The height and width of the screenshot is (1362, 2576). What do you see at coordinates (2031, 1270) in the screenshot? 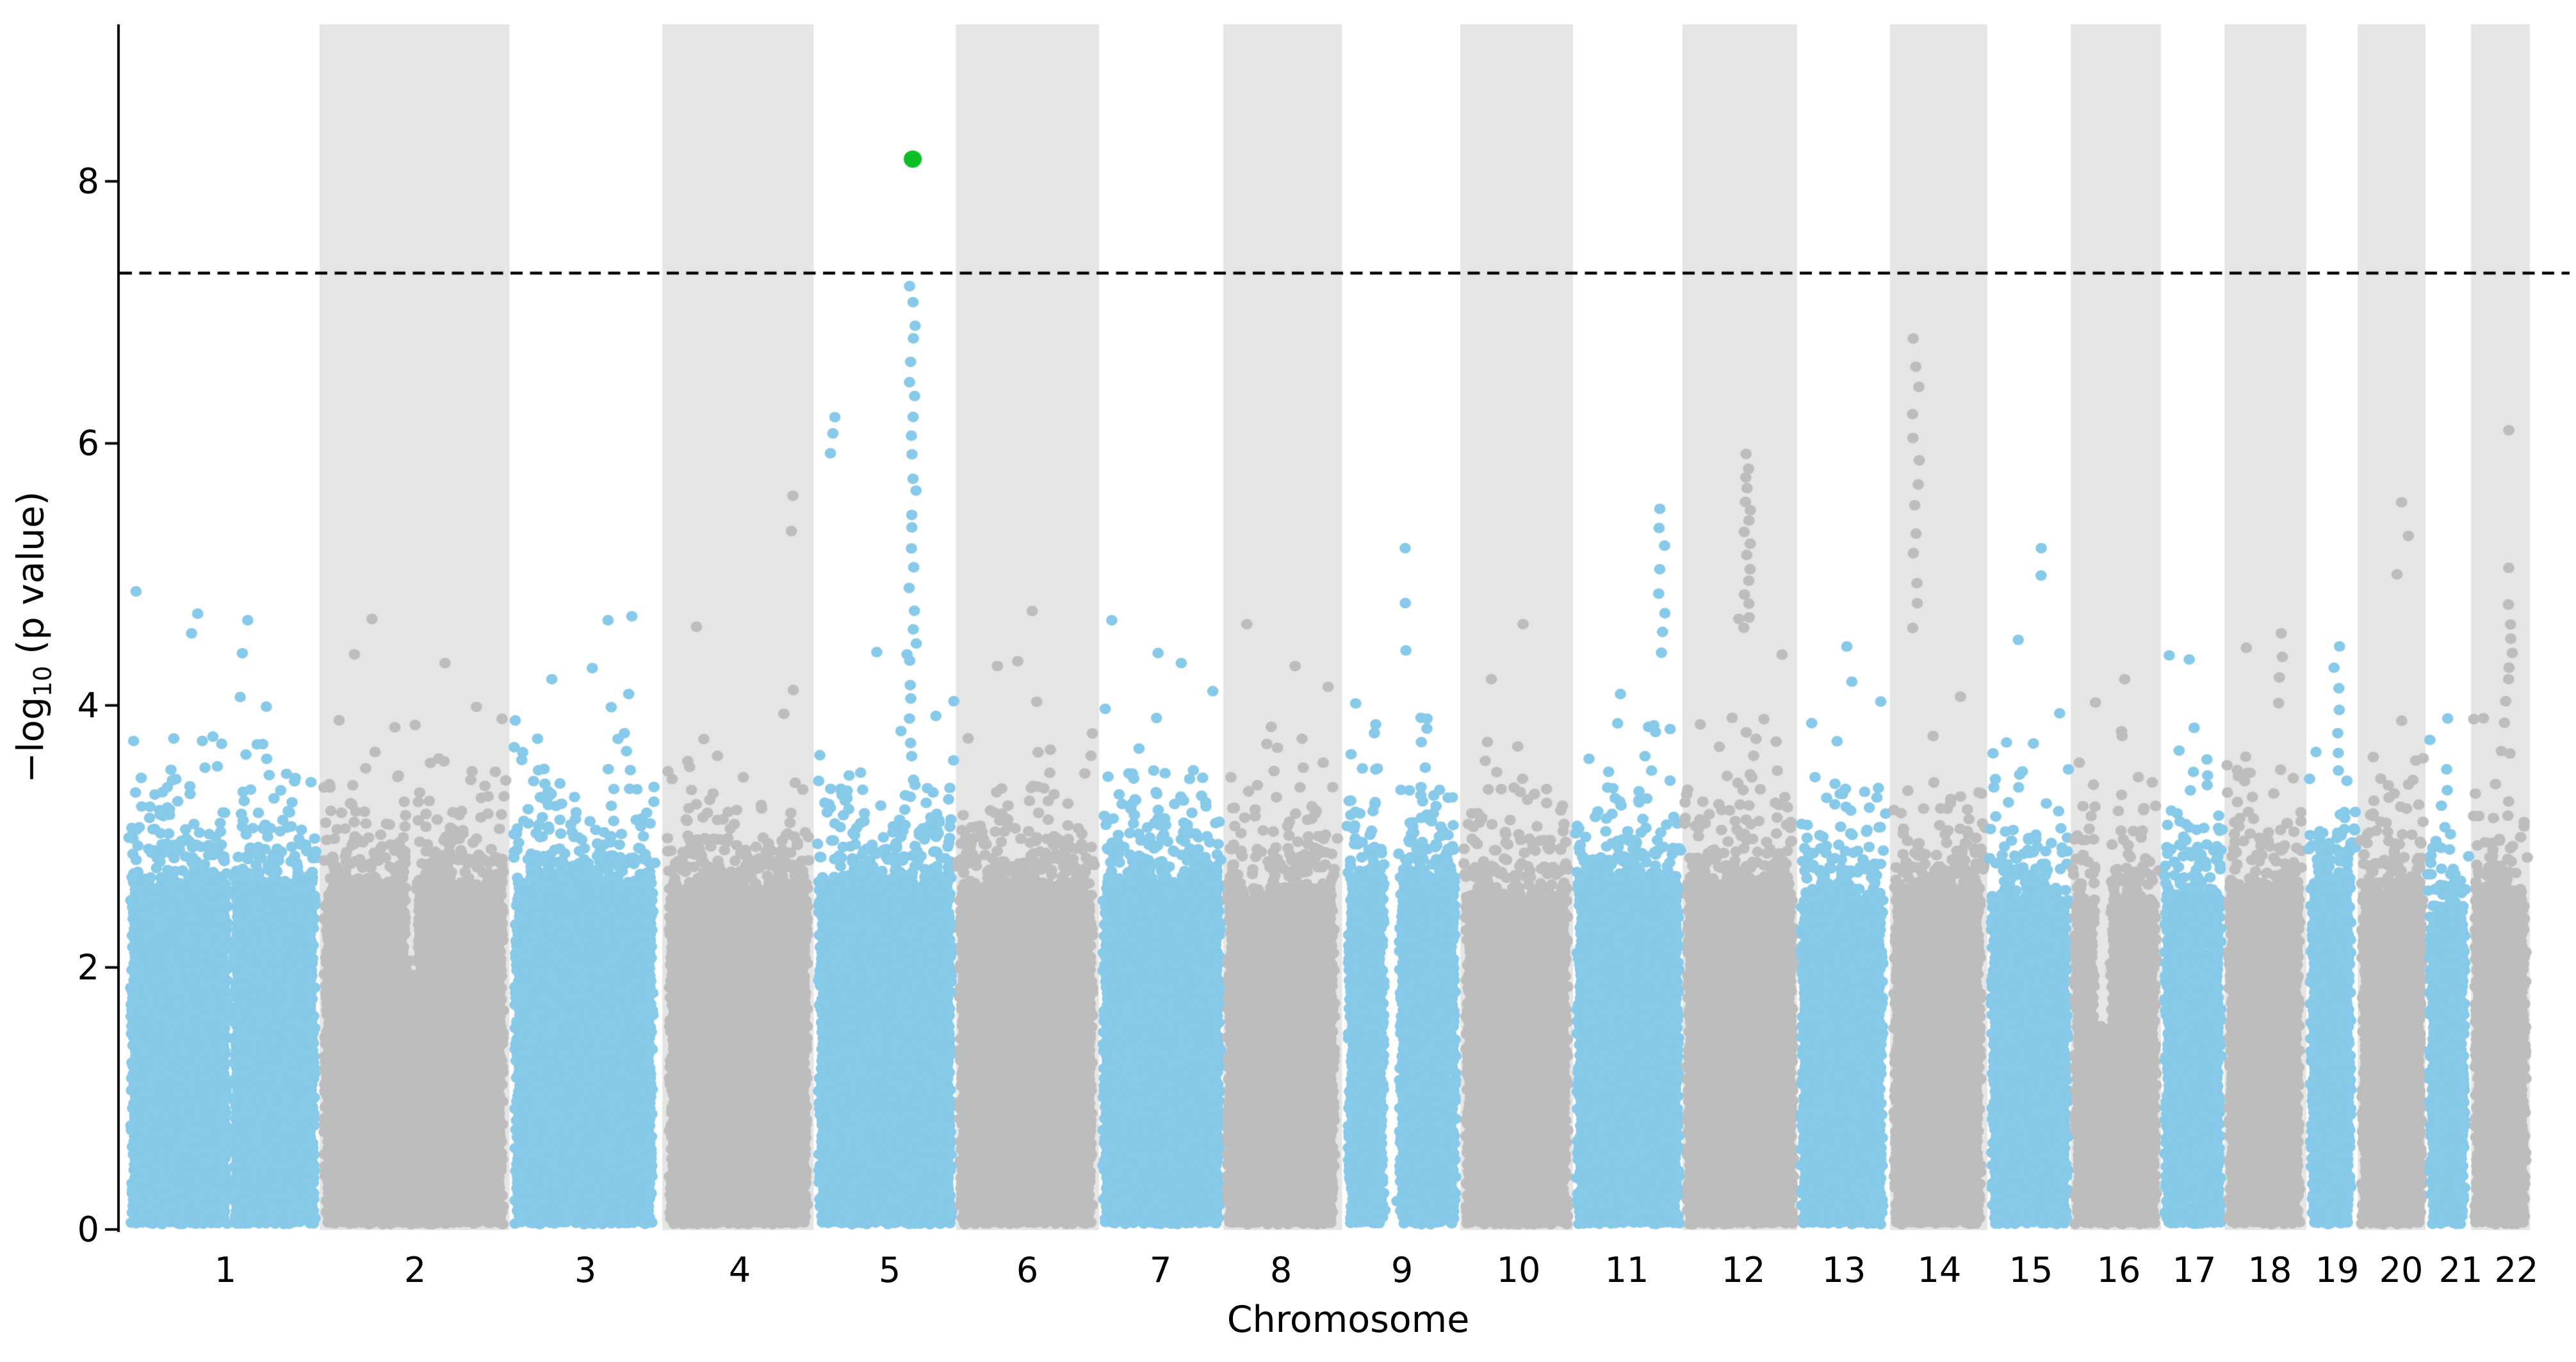
I see `x-tick-label-chromosome-15: 15` at bounding box center [2031, 1270].